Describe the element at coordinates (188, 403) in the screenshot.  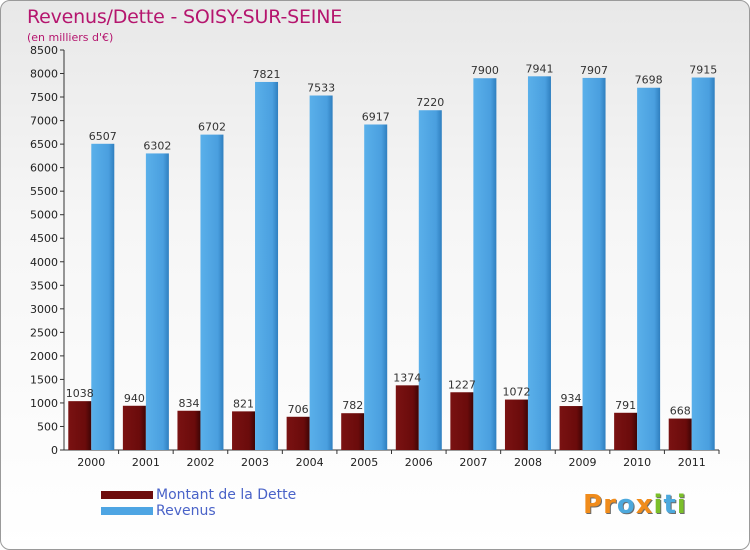
I see `data-label: 834` at that location.